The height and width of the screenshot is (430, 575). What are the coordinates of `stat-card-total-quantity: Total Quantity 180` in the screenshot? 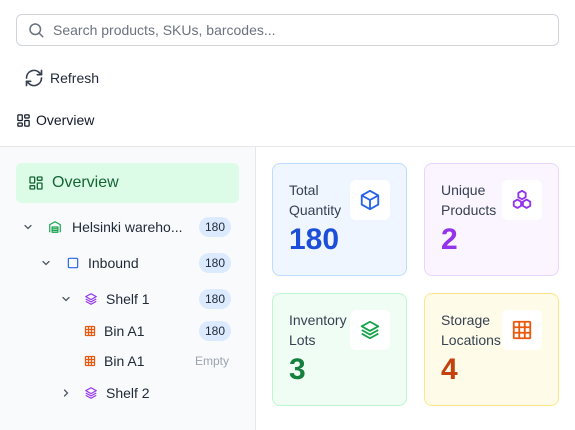 It's located at (339, 219).